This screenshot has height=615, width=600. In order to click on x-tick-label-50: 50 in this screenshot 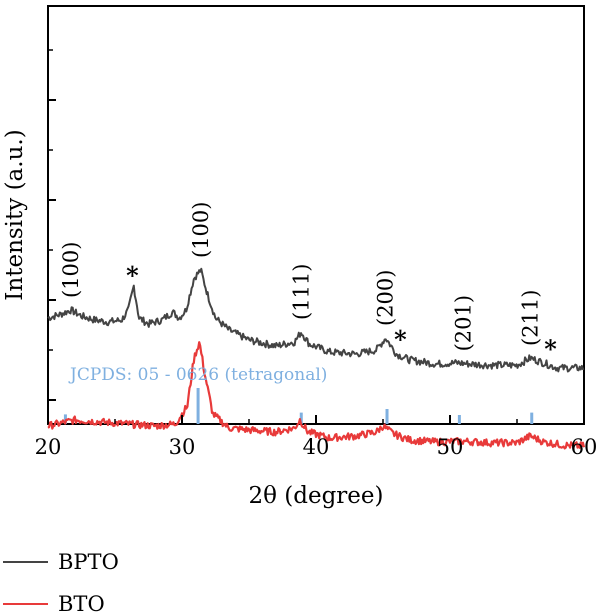, I will do `click(450, 447)`.